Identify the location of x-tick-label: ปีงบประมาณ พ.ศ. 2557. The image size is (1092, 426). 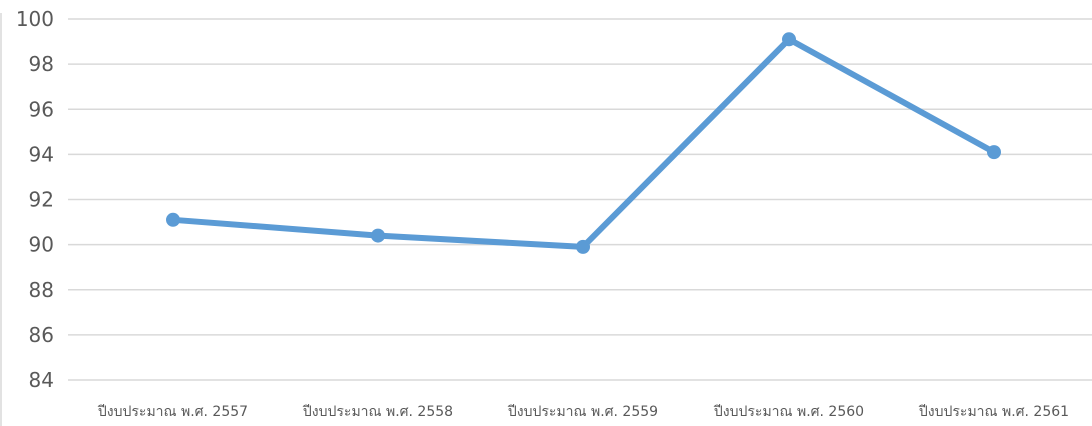
(172, 412).